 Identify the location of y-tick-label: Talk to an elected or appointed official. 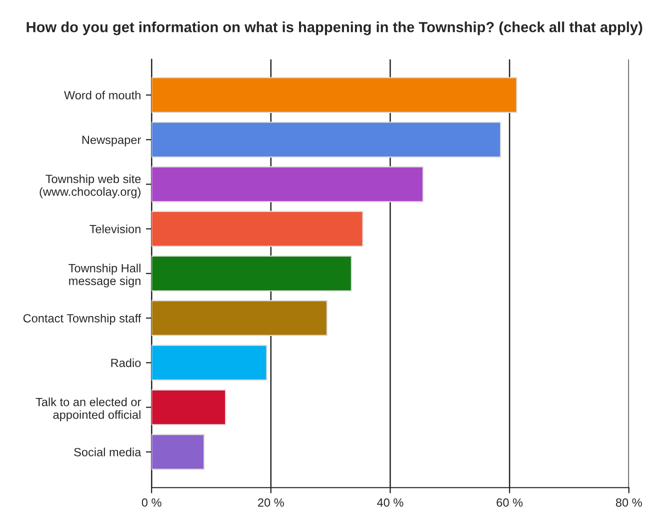
(88, 410).